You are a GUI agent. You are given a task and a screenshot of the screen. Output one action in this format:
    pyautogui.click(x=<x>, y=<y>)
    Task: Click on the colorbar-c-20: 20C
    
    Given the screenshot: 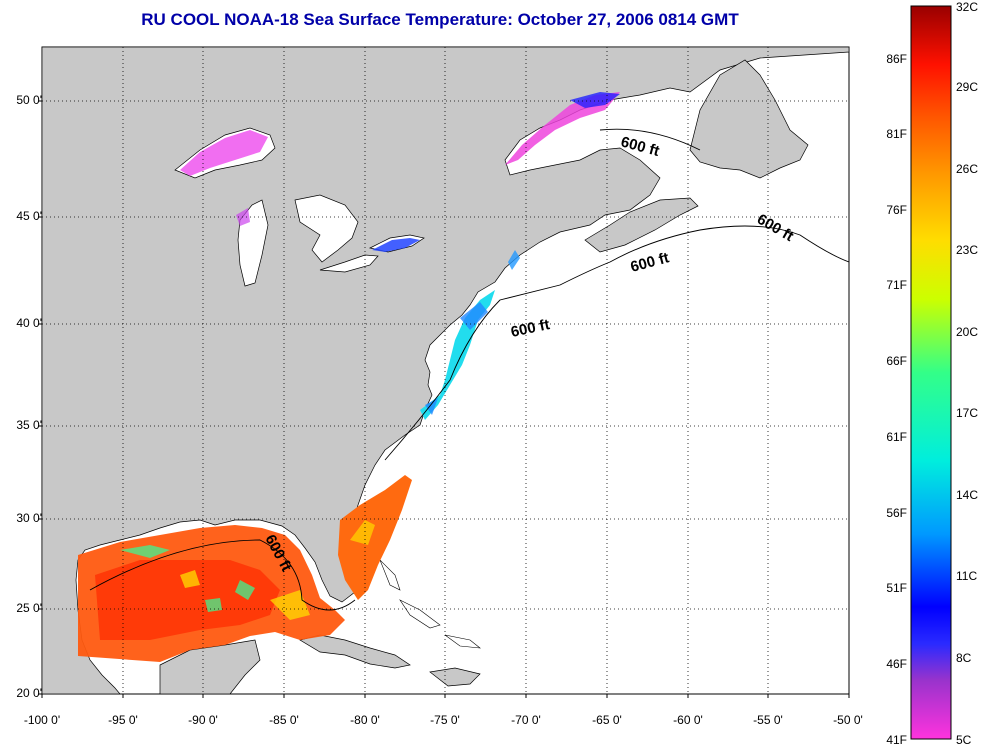 What is the action you would take?
    pyautogui.click(x=967, y=332)
    